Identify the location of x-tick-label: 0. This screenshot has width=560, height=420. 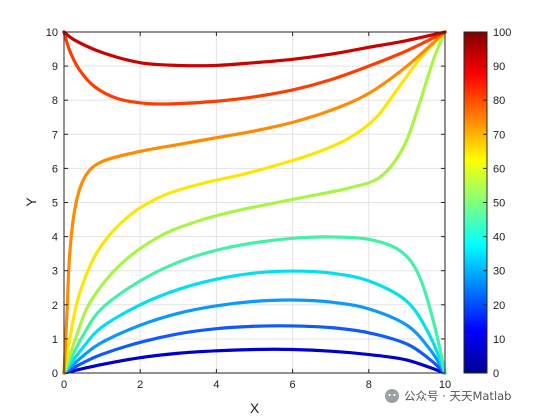
(64, 385).